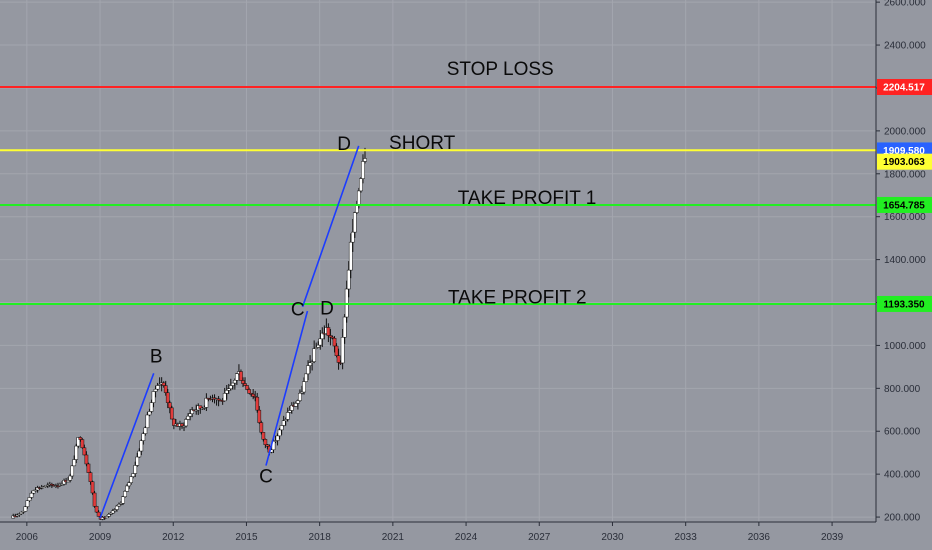 This screenshot has width=932, height=550. I want to click on x-tick-label: 2006, so click(27, 537).